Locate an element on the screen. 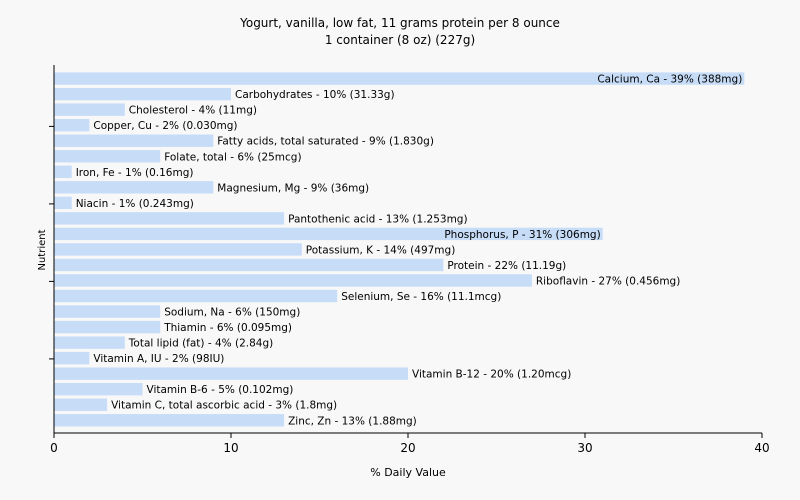 The height and width of the screenshot is (500, 800). bar-label: Calcium, Ca - 39% (388mg) is located at coordinates (669, 80).